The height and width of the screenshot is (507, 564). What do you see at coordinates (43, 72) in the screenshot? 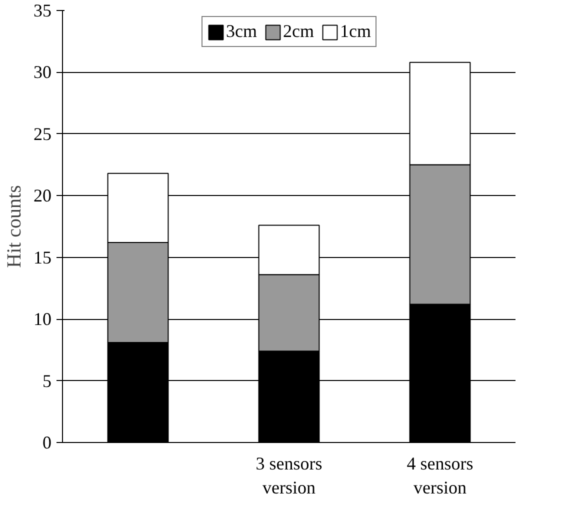
I see `y-tick-label: 30` at bounding box center [43, 72].